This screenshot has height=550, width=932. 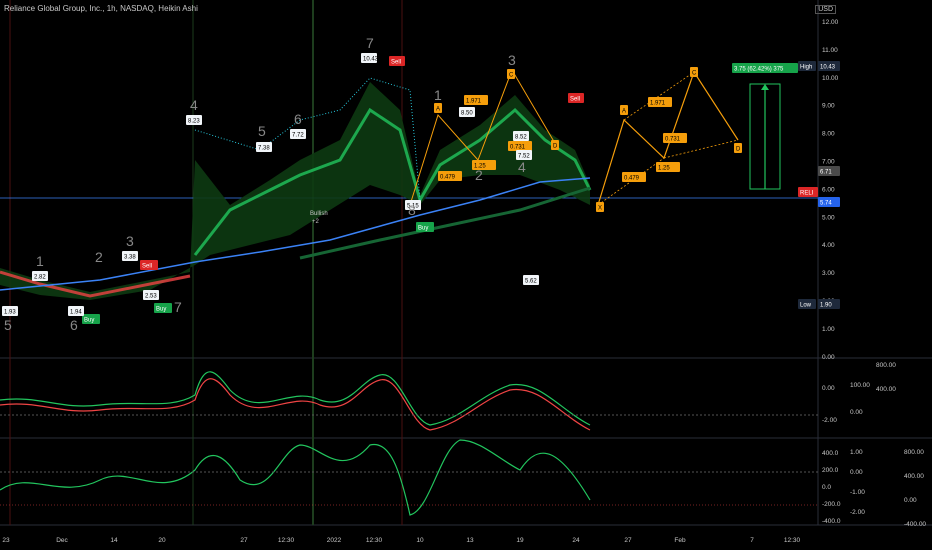 I want to click on wave-count: 3, so click(x=130, y=241).